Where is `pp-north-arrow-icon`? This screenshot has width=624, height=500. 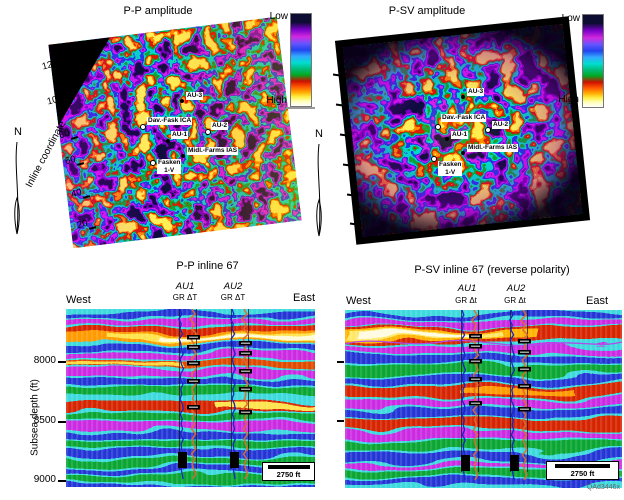
pp-north-arrow-icon is located at coordinates (17, 188).